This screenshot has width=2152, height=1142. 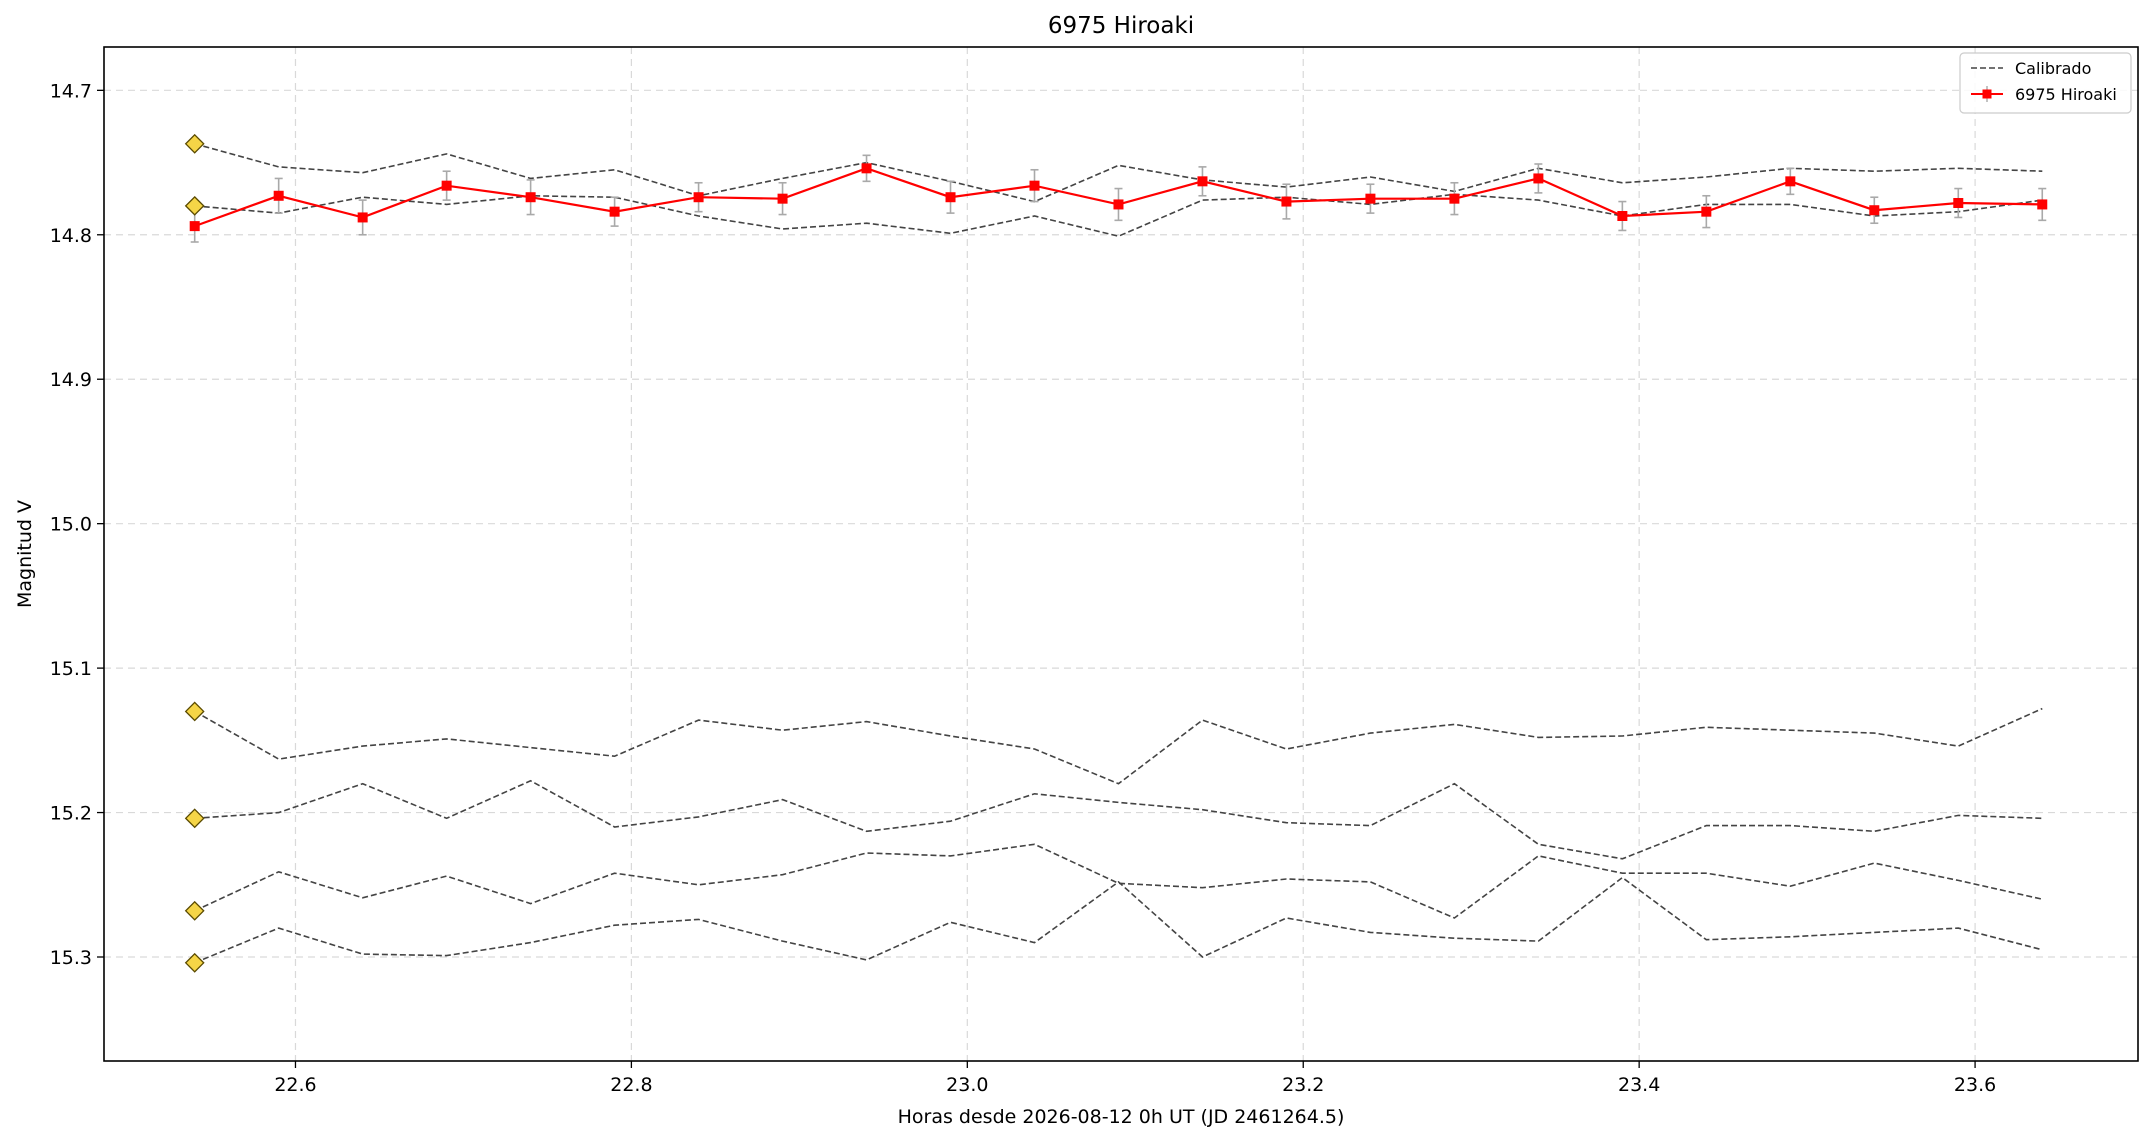 I want to click on legend-calibrated-label: Calibrado, so click(x=2053, y=68).